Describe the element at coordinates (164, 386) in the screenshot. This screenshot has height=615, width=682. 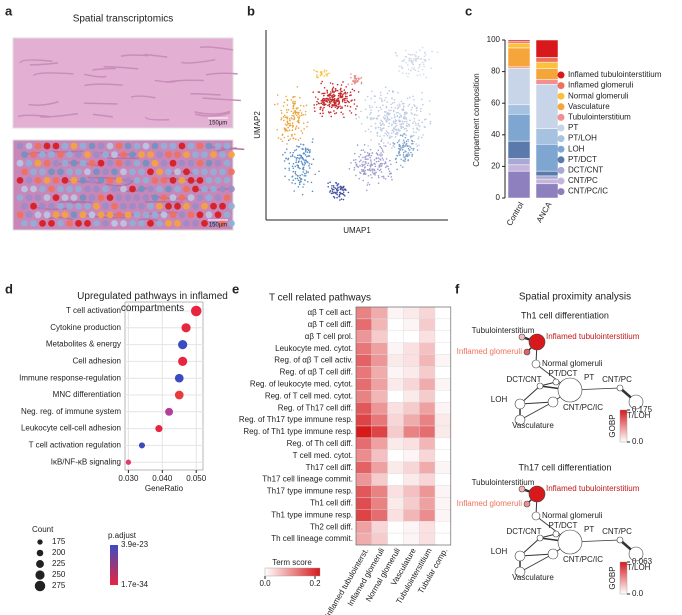
I see `plot-area` at that location.